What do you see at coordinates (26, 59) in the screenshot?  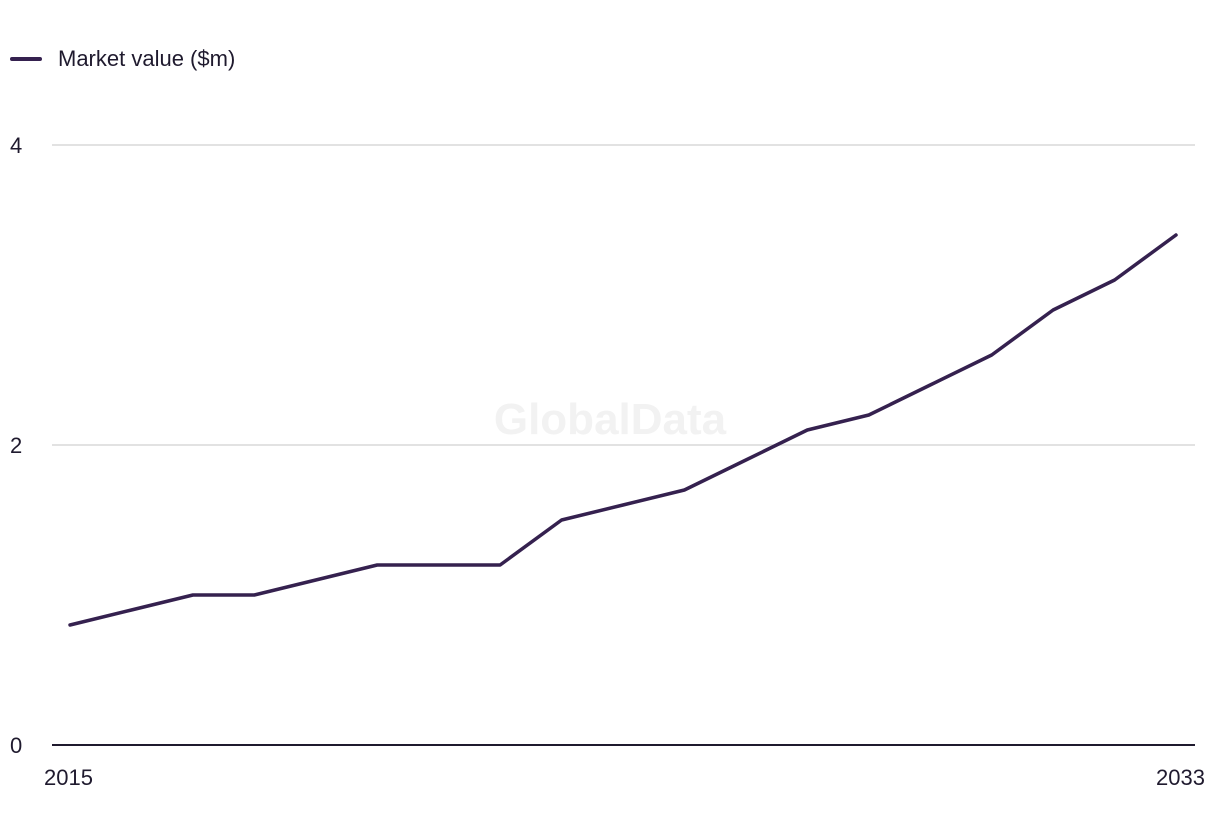 I see `legend-swatch` at bounding box center [26, 59].